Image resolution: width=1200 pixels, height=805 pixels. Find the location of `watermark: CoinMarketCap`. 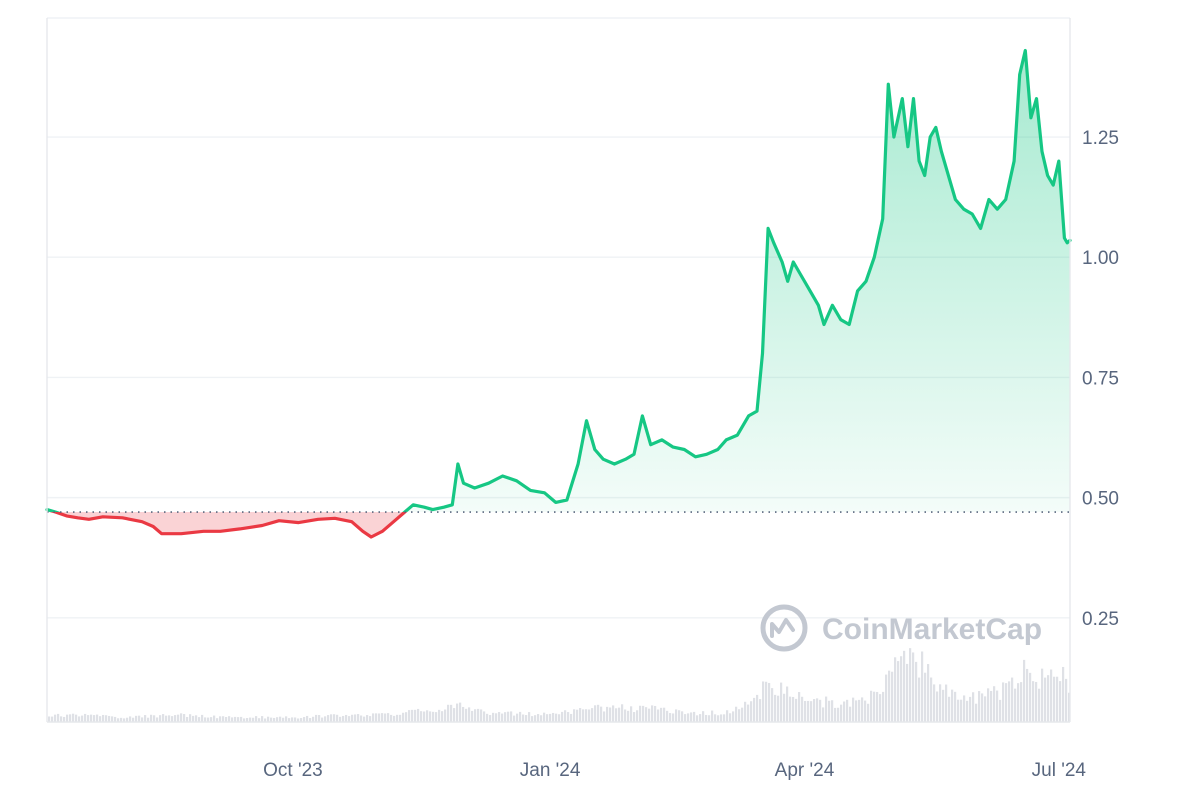

watermark: CoinMarketCap is located at coordinates (901, 628).